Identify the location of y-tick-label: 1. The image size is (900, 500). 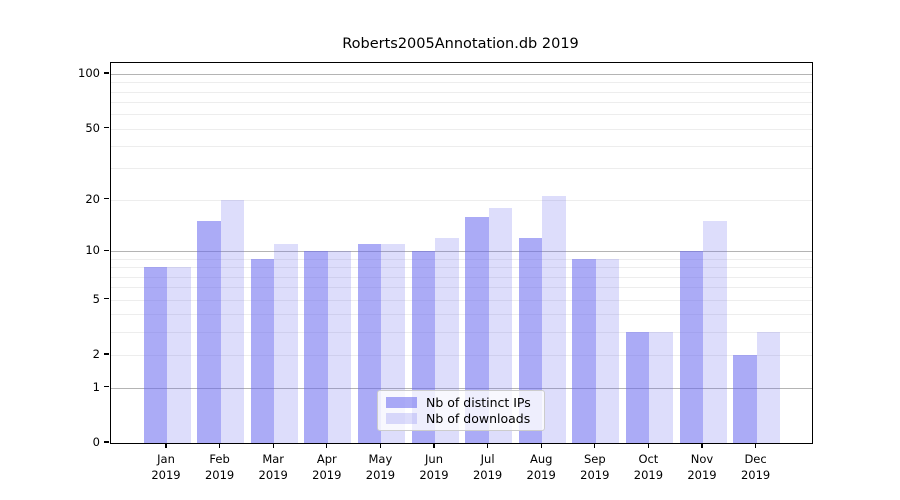
(96, 386).